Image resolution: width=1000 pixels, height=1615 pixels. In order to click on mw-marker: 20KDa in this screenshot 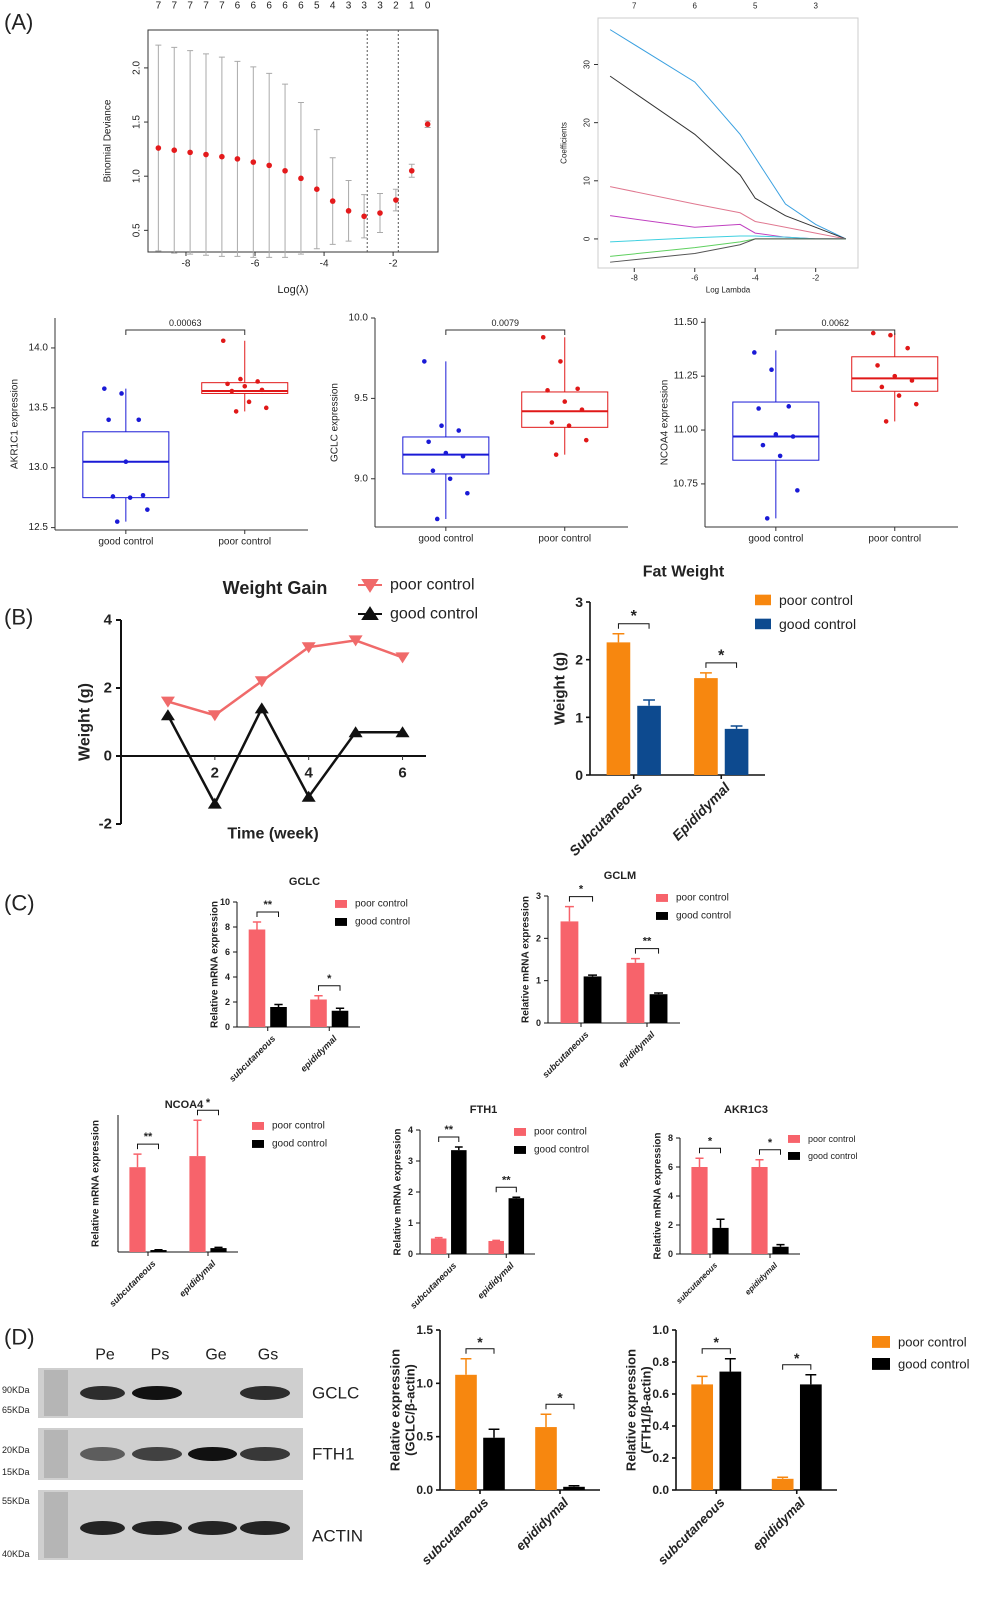, I will do `click(16, 1450)`.